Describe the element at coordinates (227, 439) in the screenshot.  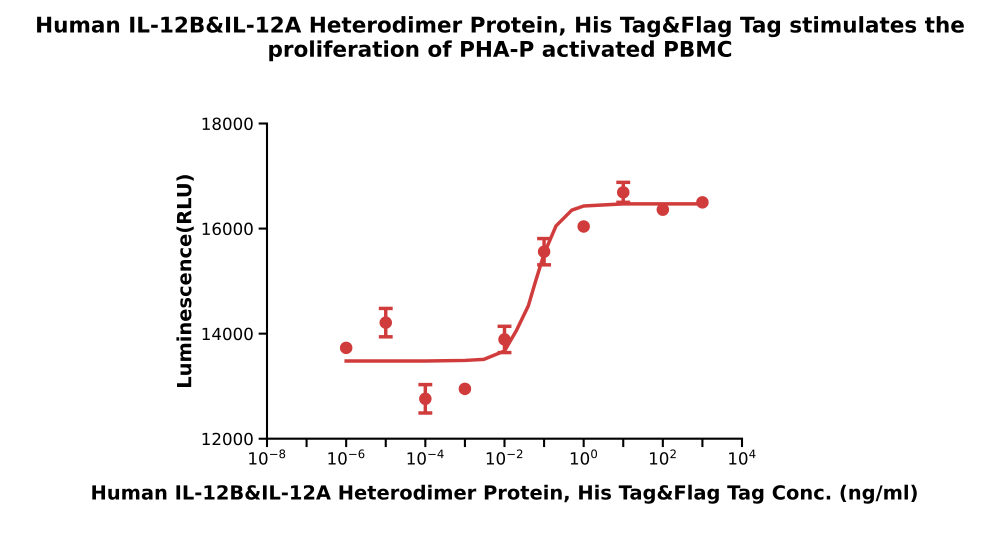
I see `y-tick-label: 12000` at that location.